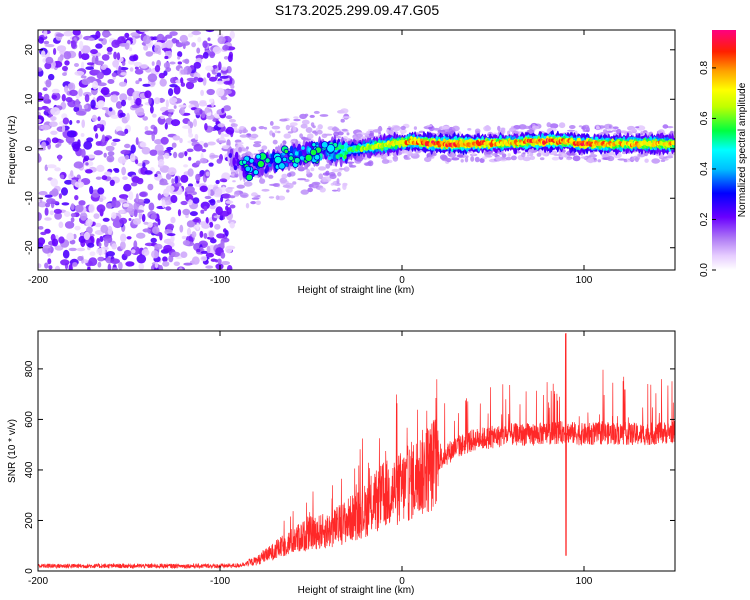 The image size is (750, 600). What do you see at coordinates (704, 169) in the screenshot?
I see `colorbar-tick-label: 0.4` at bounding box center [704, 169].